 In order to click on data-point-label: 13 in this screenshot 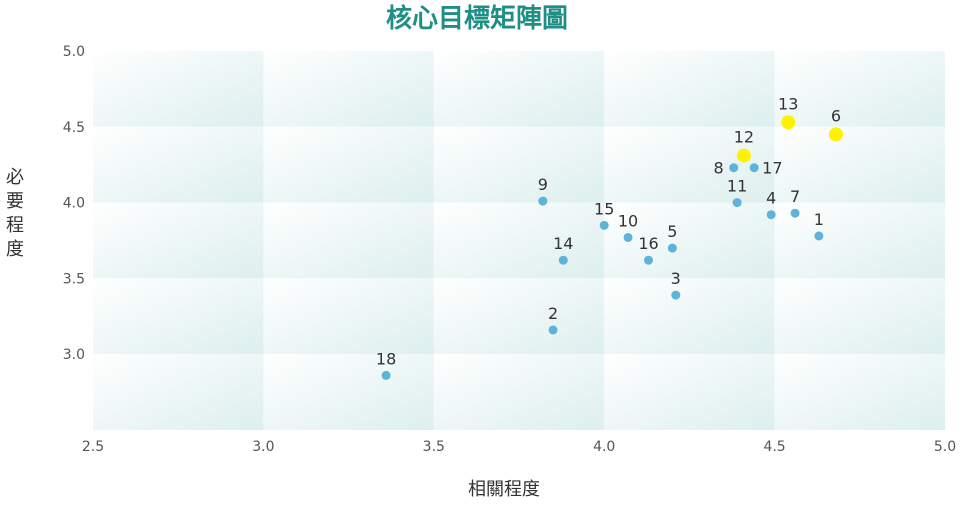, I will do `click(788, 103)`.